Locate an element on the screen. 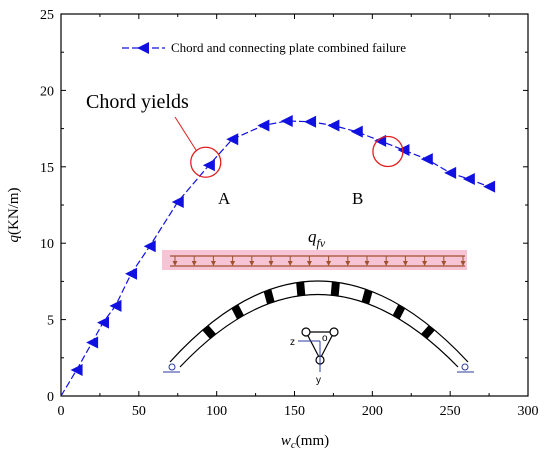 The width and height of the screenshot is (550, 467). left-support is located at coordinates (171, 368).